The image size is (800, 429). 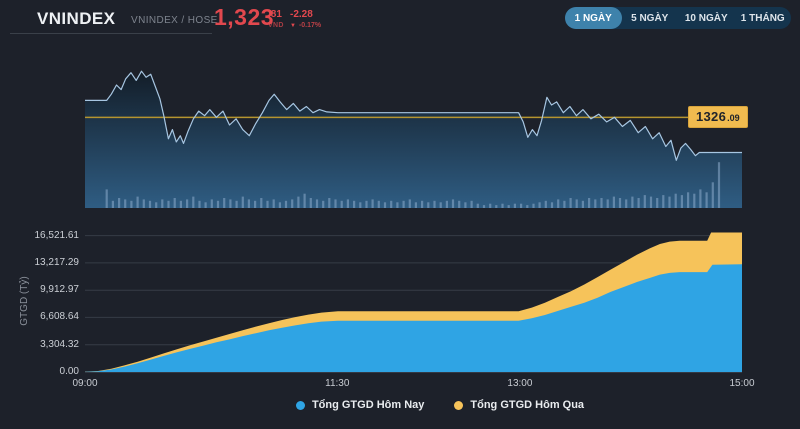 What do you see at coordinates (59, 344) in the screenshot?
I see `y-tick-label: 3,304.32` at bounding box center [59, 344].